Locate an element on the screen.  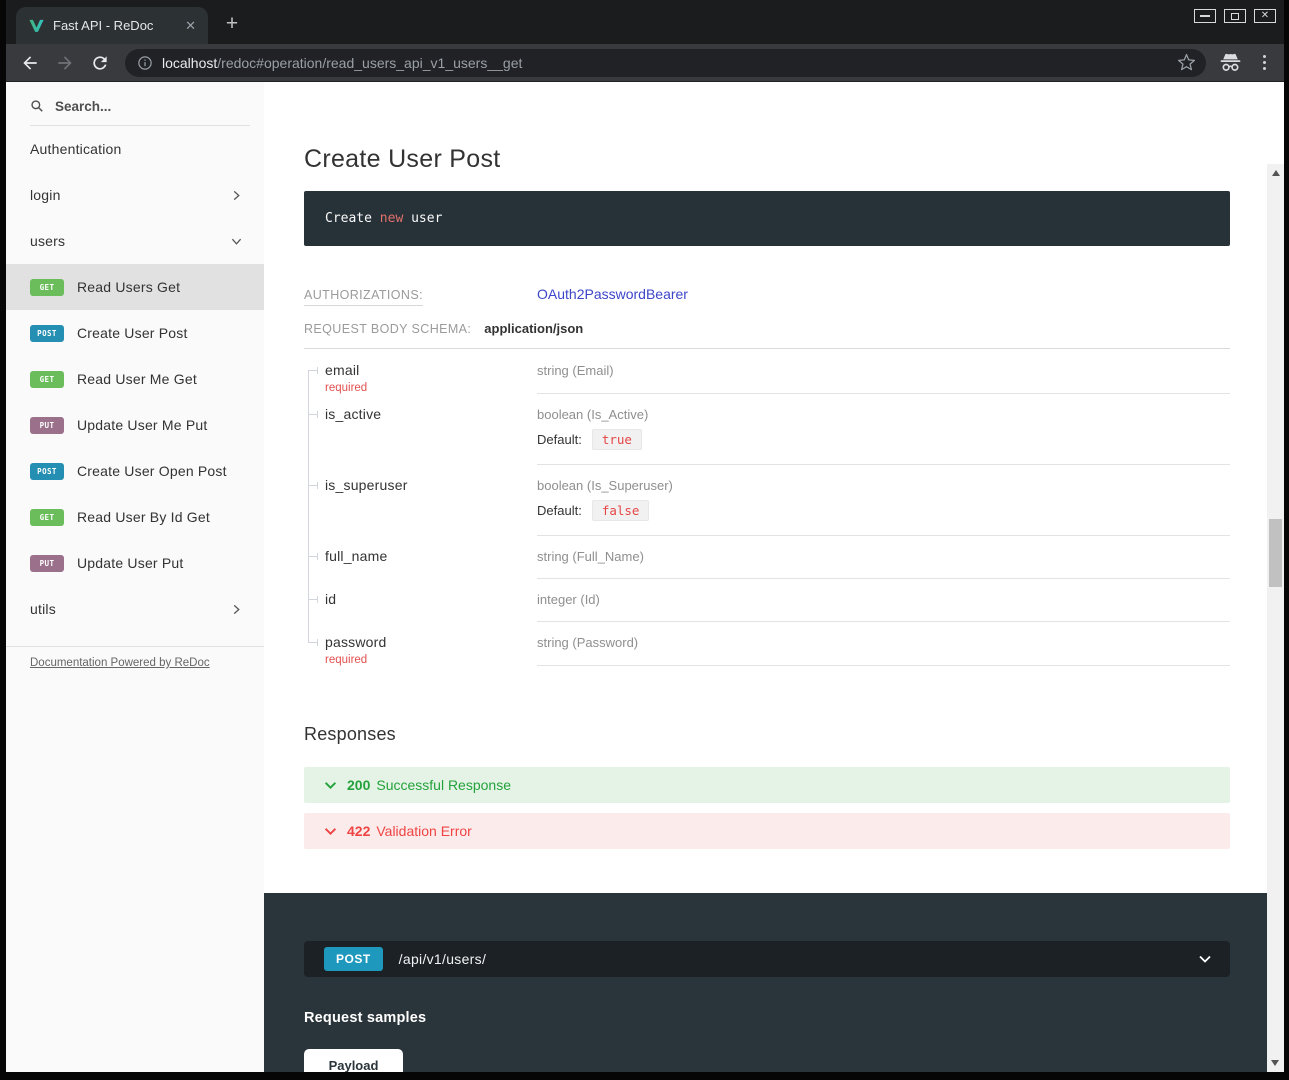
field-name-id: id is located at coordinates (420, 600).